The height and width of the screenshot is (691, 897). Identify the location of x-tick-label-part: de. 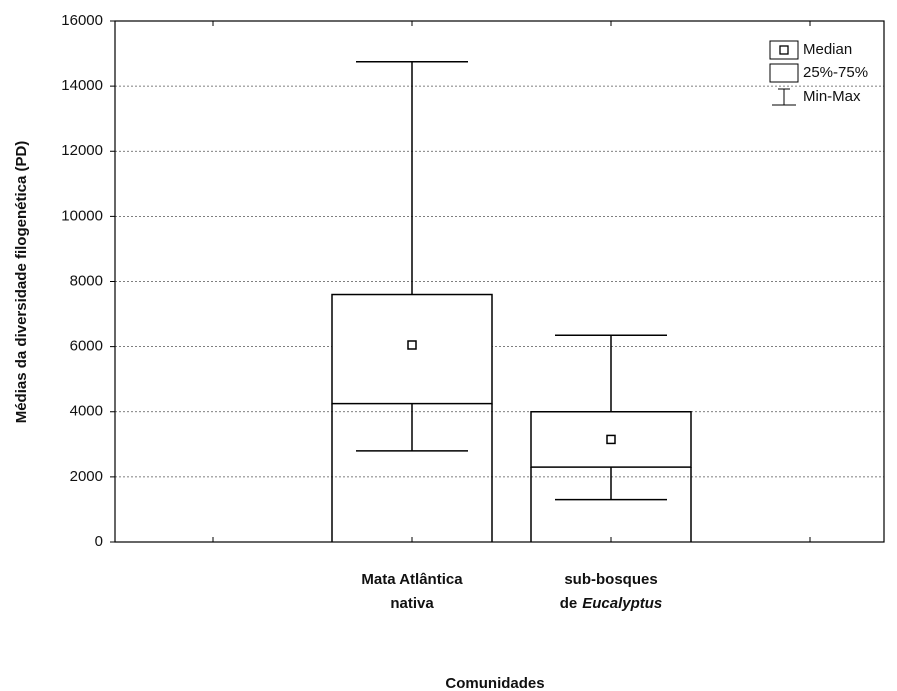
(569, 603).